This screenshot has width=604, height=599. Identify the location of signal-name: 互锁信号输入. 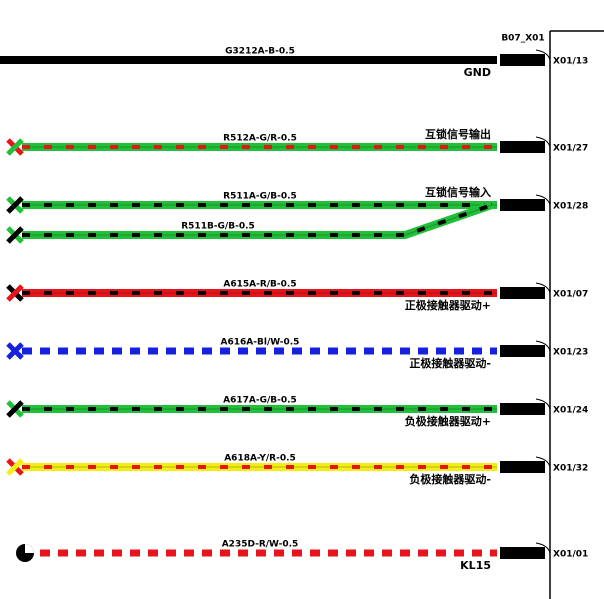
(458, 192).